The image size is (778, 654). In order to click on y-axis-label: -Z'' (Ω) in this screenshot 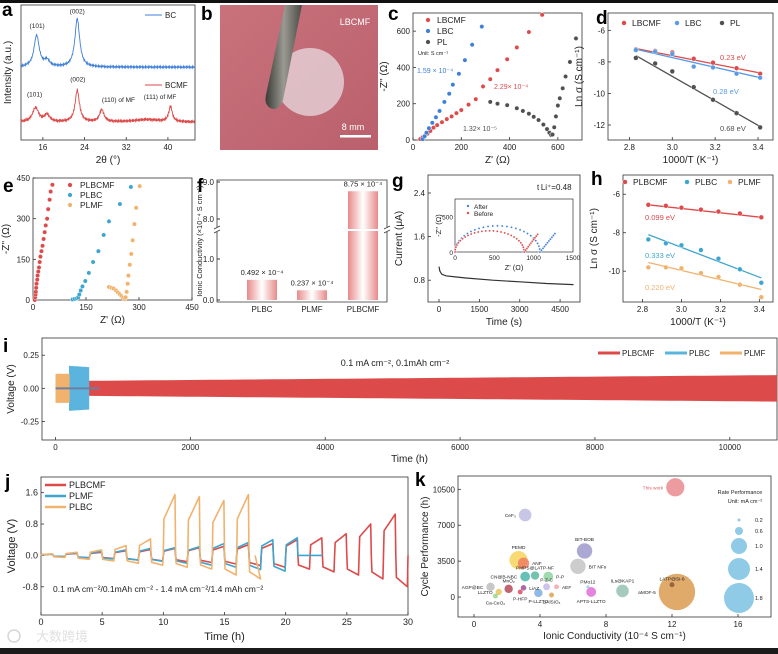, I will do `click(6, 239)`.